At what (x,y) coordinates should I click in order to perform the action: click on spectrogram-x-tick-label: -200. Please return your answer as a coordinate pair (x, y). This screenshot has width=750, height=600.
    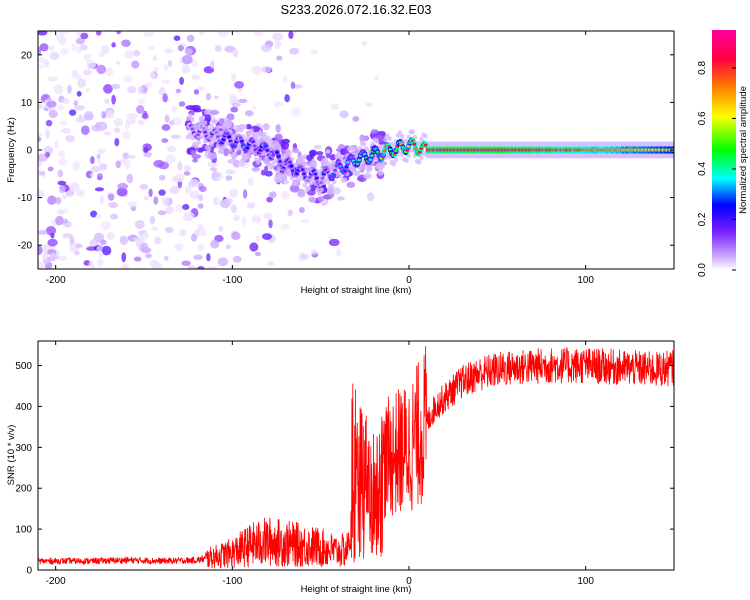
    Looking at the image, I should click on (56, 280).